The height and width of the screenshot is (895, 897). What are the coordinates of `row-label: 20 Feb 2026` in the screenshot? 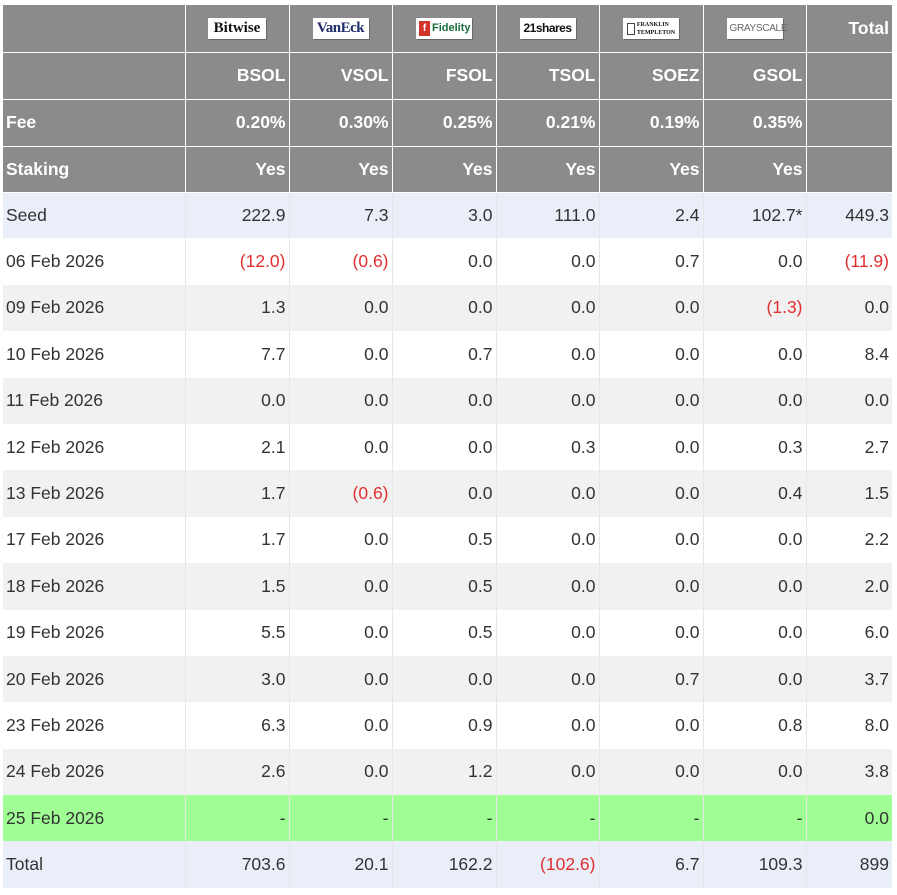 It's located at (94, 679).